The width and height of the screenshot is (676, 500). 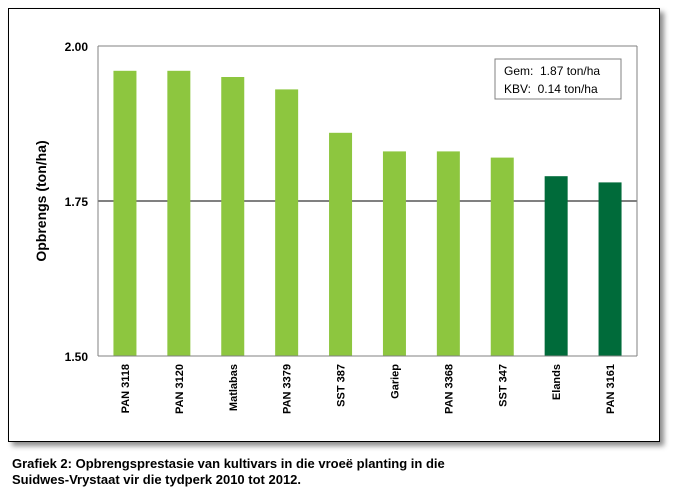 What do you see at coordinates (611, 389) in the screenshot?
I see `x-tick-label: PAN 3161` at bounding box center [611, 389].